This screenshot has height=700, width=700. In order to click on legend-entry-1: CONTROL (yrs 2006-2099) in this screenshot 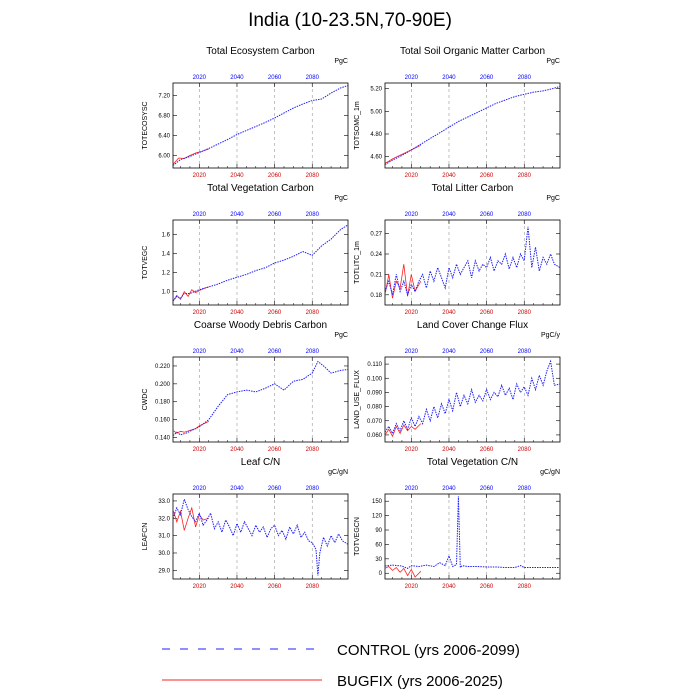, I will do `click(341, 650)`.